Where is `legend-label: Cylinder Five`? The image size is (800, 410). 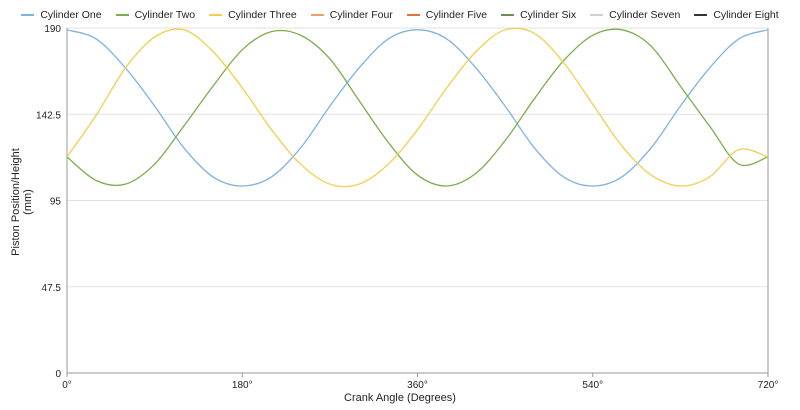 legend-label: Cylinder Five is located at coordinates (456, 15).